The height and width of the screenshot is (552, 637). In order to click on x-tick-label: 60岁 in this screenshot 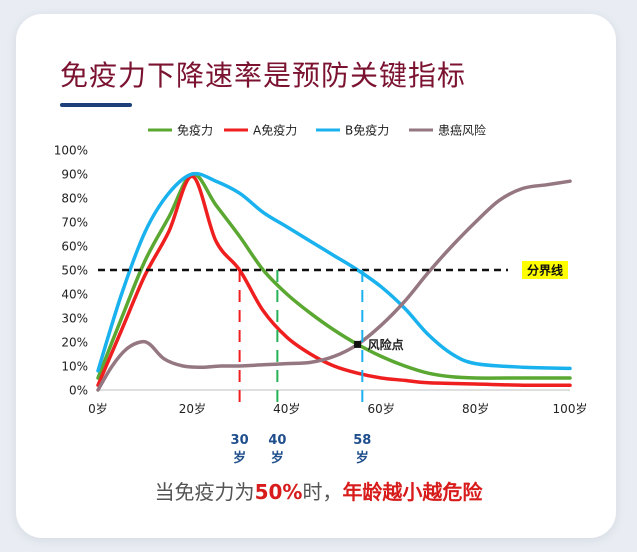, I will do `click(381, 408)`.